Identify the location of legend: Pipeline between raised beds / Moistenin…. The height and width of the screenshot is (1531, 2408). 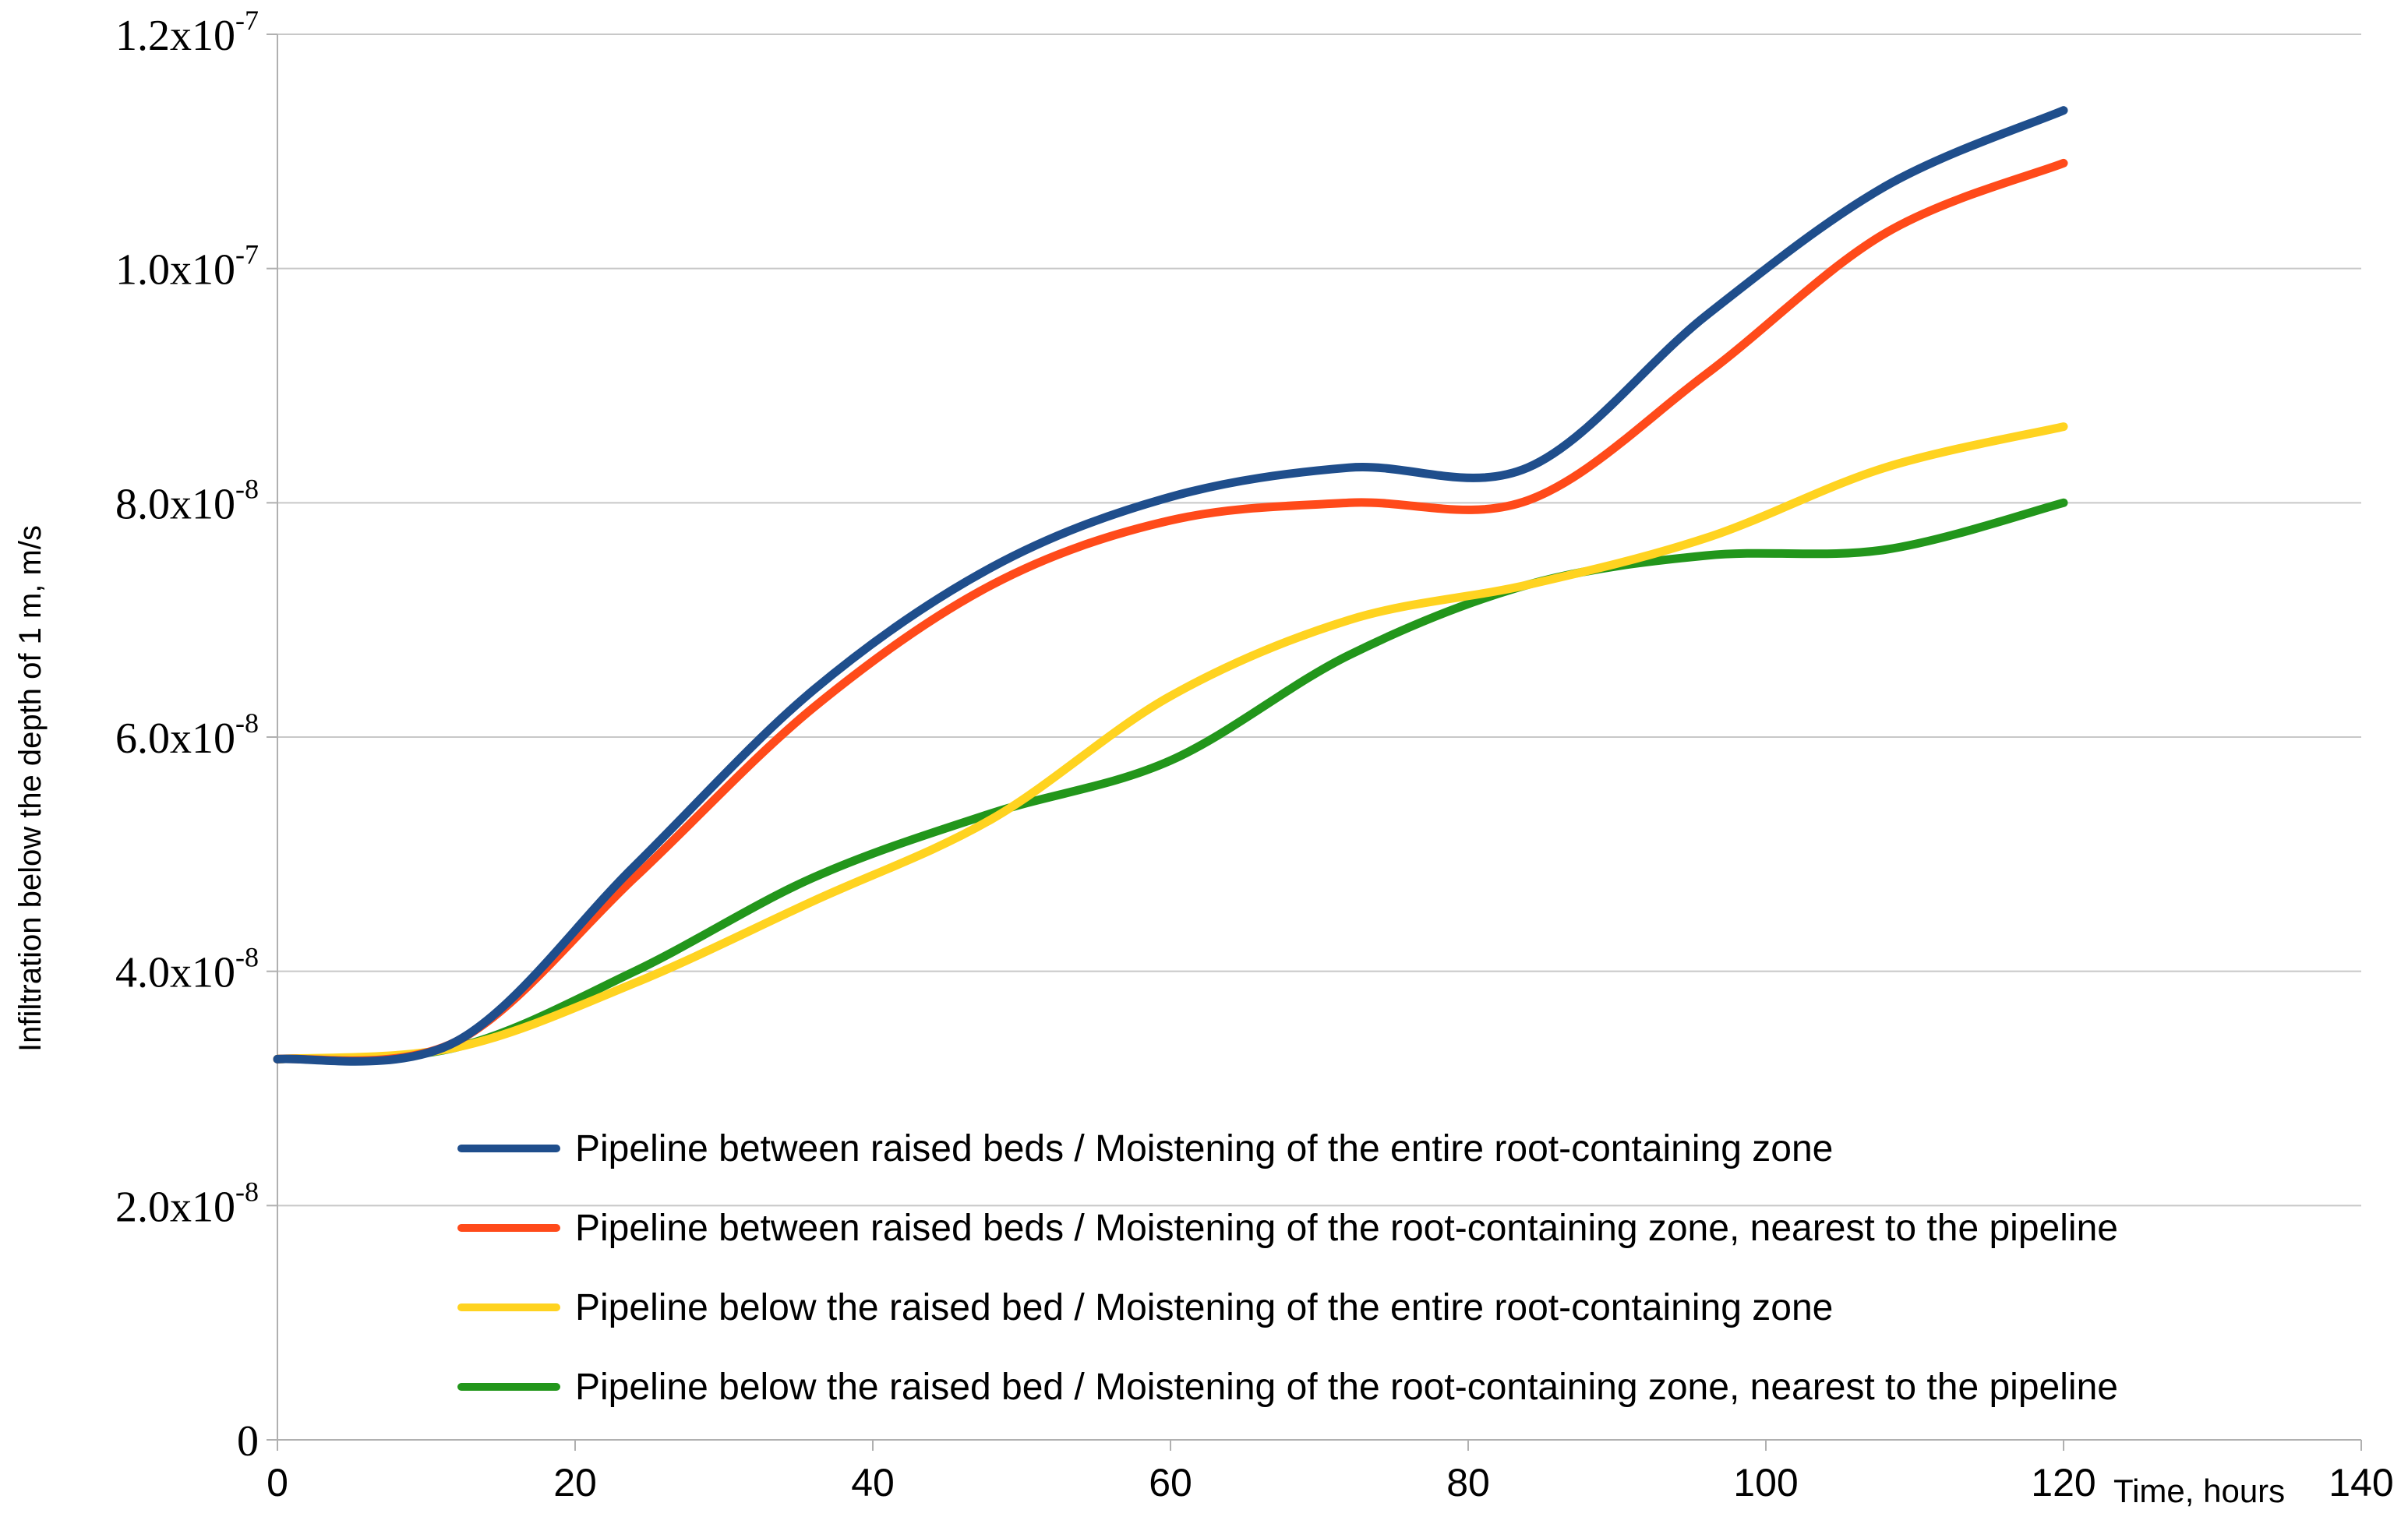
(1287, 1268).